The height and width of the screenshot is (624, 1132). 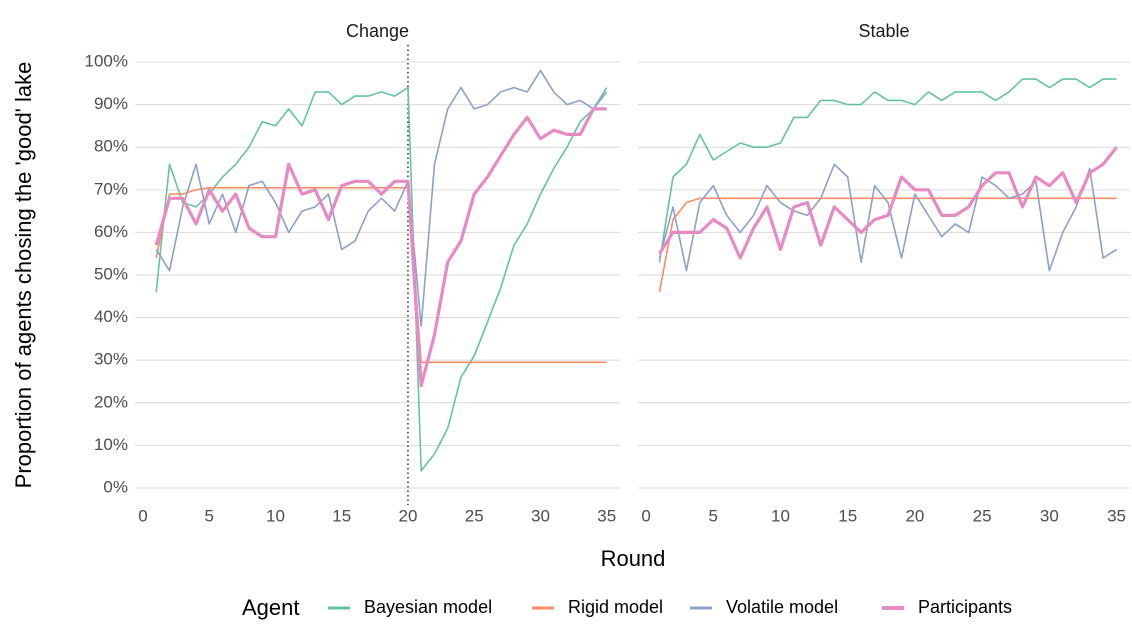 I want to click on y-tick-label: 90%, so click(x=111, y=103).